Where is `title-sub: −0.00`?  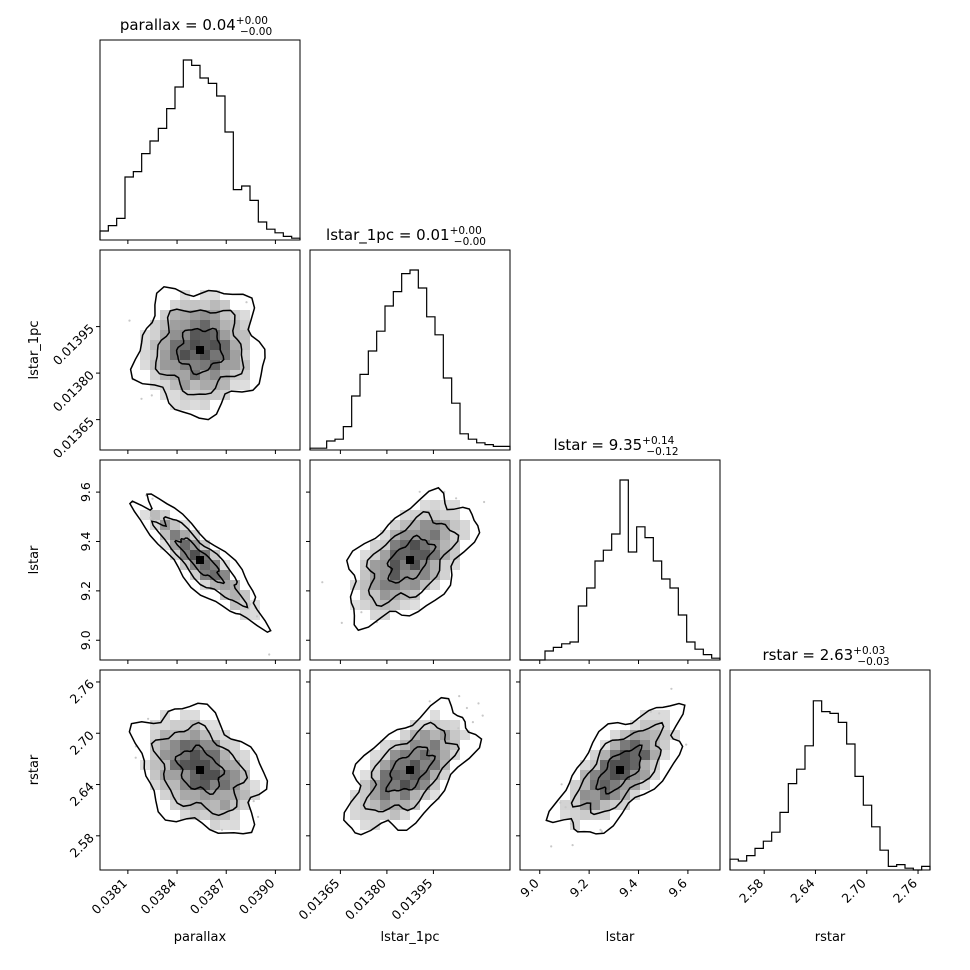 title-sub: −0.00 is located at coordinates (256, 32).